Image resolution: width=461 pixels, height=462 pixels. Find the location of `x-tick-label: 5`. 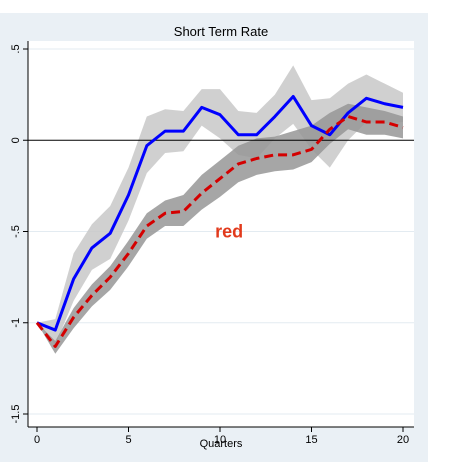

x-tick-label: 5 is located at coordinates (128, 440).